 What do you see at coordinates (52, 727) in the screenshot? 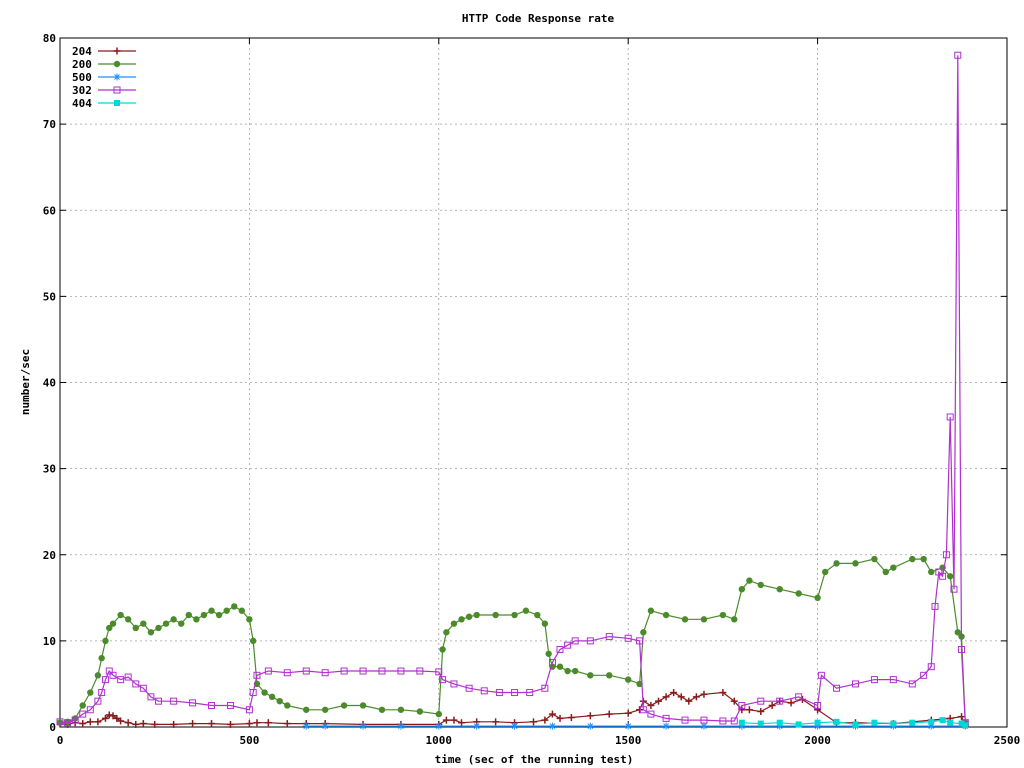
I see `y-tick-label: 0` at bounding box center [52, 727].